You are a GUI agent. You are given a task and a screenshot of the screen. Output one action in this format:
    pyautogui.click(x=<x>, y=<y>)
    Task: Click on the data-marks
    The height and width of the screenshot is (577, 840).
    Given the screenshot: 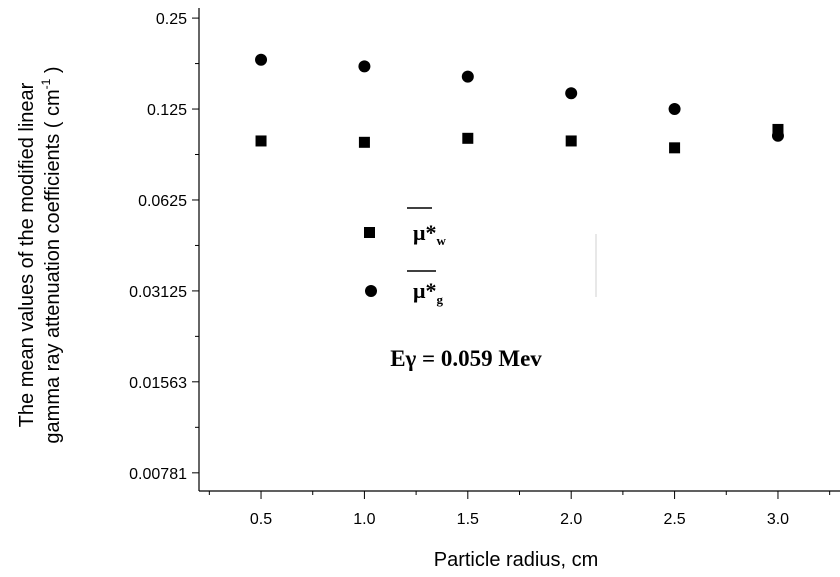 What is the action you would take?
    pyautogui.click(x=519, y=103)
    